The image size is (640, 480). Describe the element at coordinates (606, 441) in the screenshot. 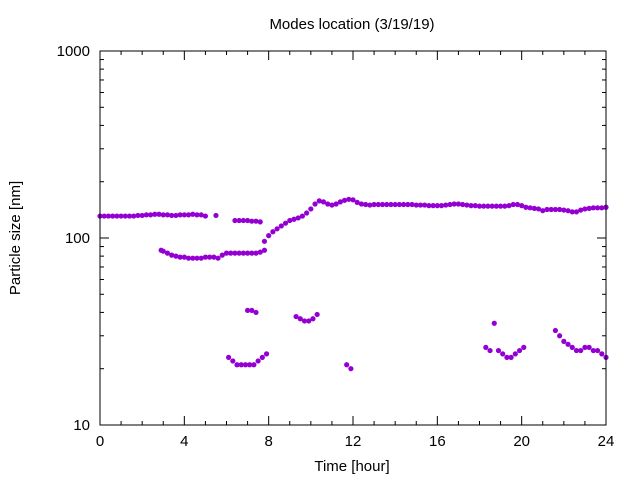

I see `x-tick-label: 24` at that location.